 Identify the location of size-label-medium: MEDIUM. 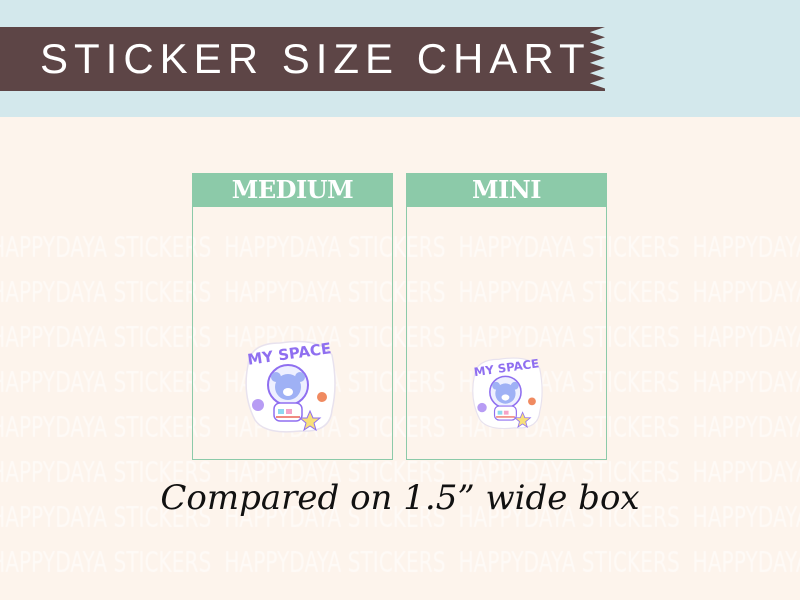
(292, 190).